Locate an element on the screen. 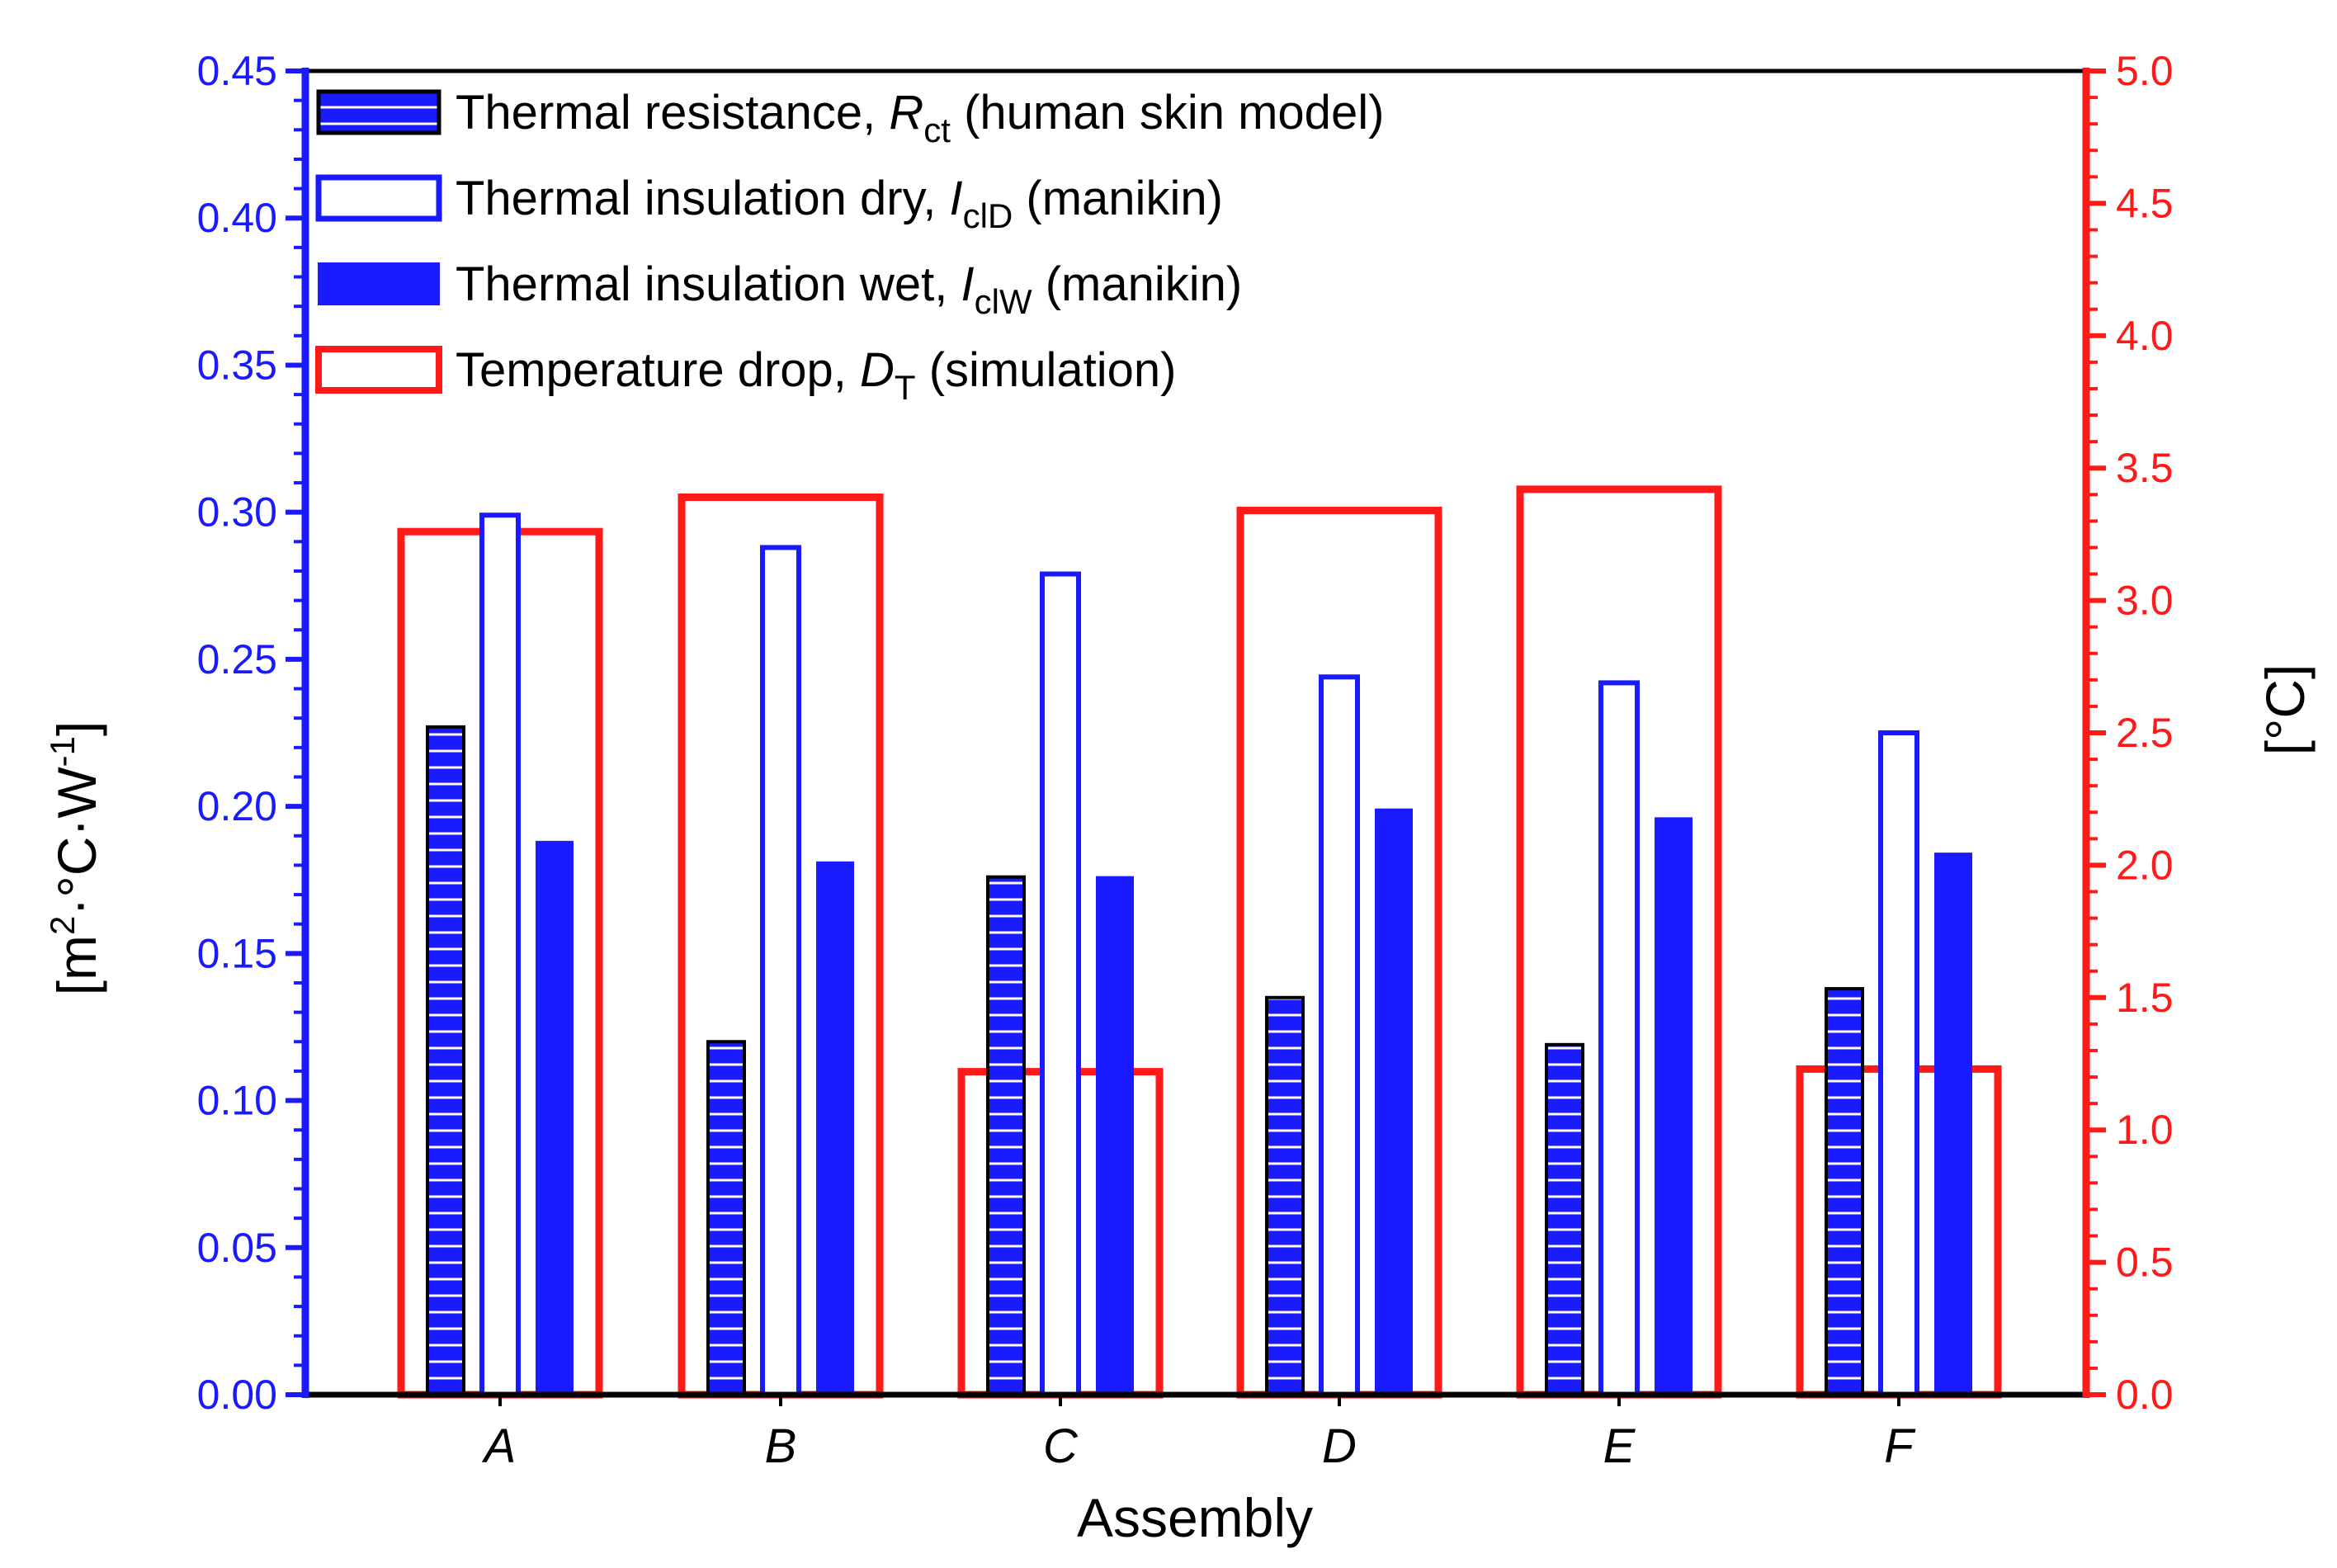 Image resolution: width=2337 pixels, height=1568 pixels. bar-thermal-resistance-E is located at coordinates (1564, 1219).